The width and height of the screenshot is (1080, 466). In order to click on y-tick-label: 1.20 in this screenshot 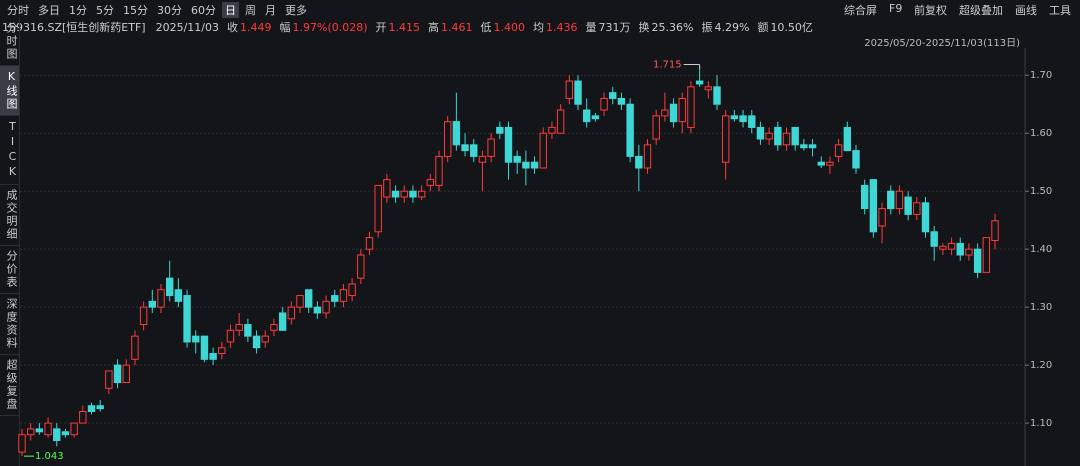, I will do `click(1041, 365)`.